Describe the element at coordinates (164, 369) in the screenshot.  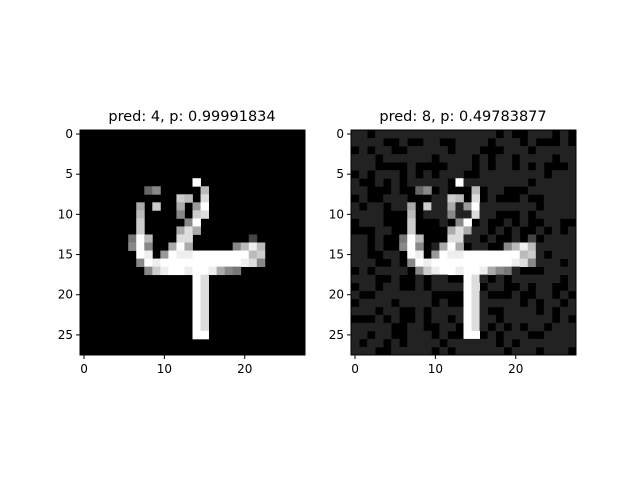
I see `x-tick-label: 10` at that location.